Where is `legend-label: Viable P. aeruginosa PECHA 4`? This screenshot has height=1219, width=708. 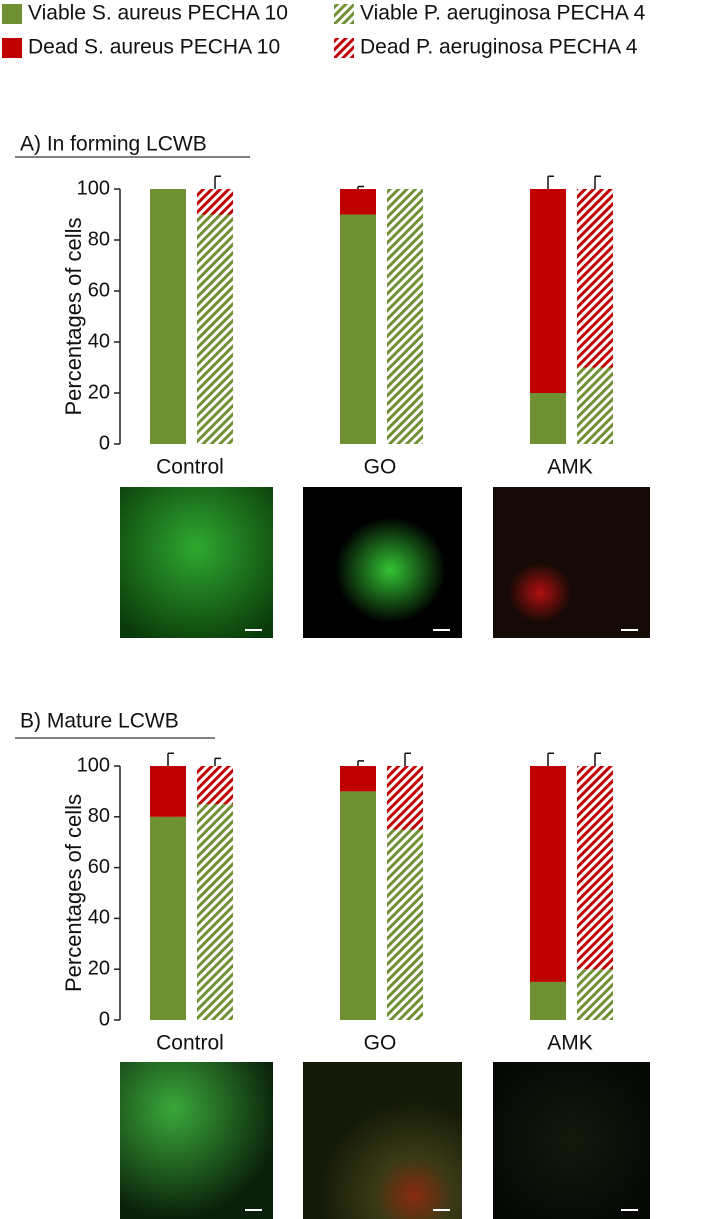 legend-label: Viable P. aeruginosa PECHA 4 is located at coordinates (503, 13).